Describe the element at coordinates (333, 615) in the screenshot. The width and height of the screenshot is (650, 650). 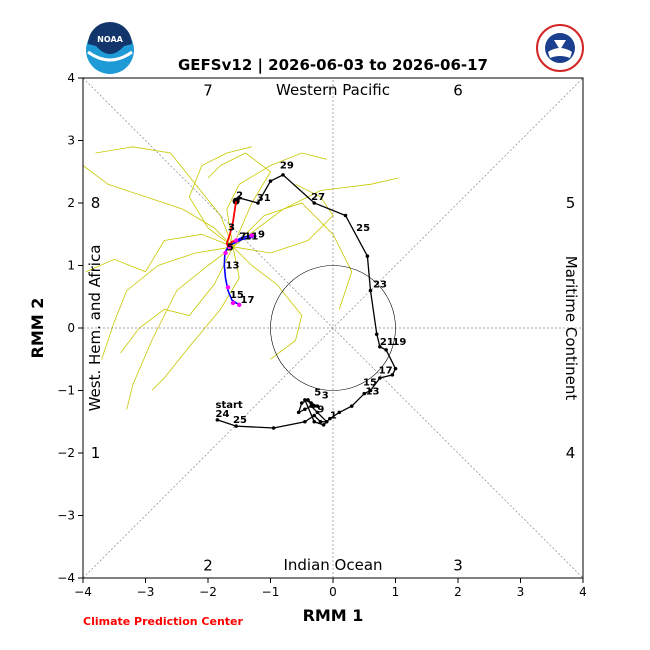
I see `x-axis-label: RMM 1` at that location.